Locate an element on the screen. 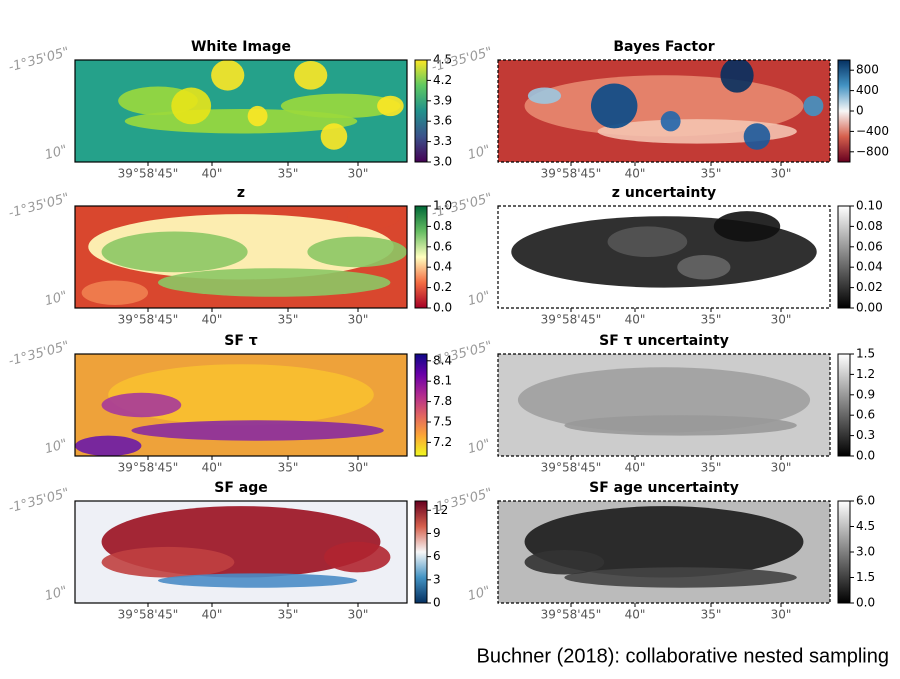 This screenshot has width=900, height=679. colorbar-tick-label: 0.08 is located at coordinates (869, 226).